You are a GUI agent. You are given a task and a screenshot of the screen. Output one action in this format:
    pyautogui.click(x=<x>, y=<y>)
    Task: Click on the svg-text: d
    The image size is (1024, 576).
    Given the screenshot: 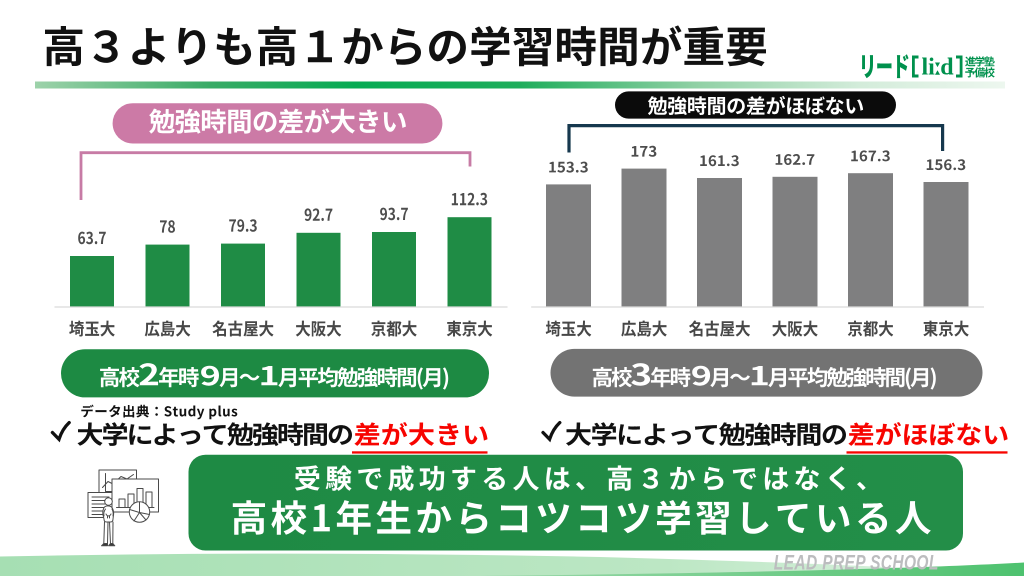 What is the action you would take?
    pyautogui.click(x=947, y=67)
    